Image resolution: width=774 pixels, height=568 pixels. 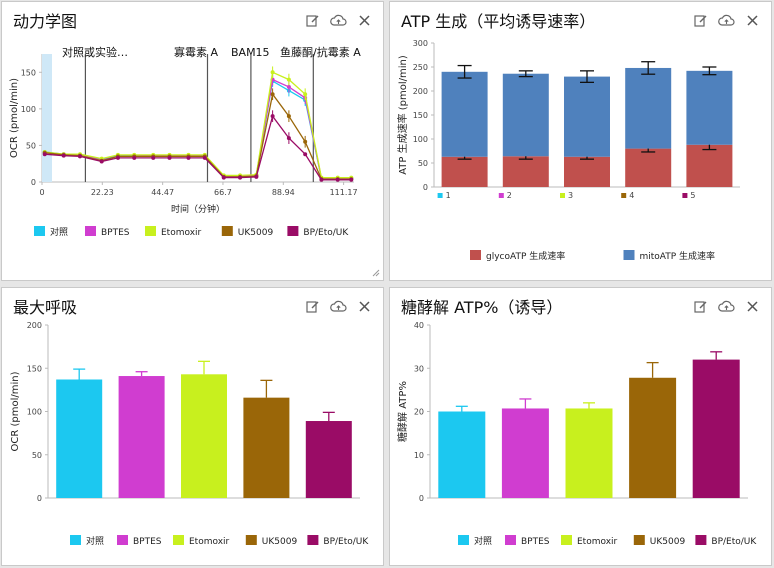 I want to click on panel-title: 动力学图, so click(x=45, y=21).